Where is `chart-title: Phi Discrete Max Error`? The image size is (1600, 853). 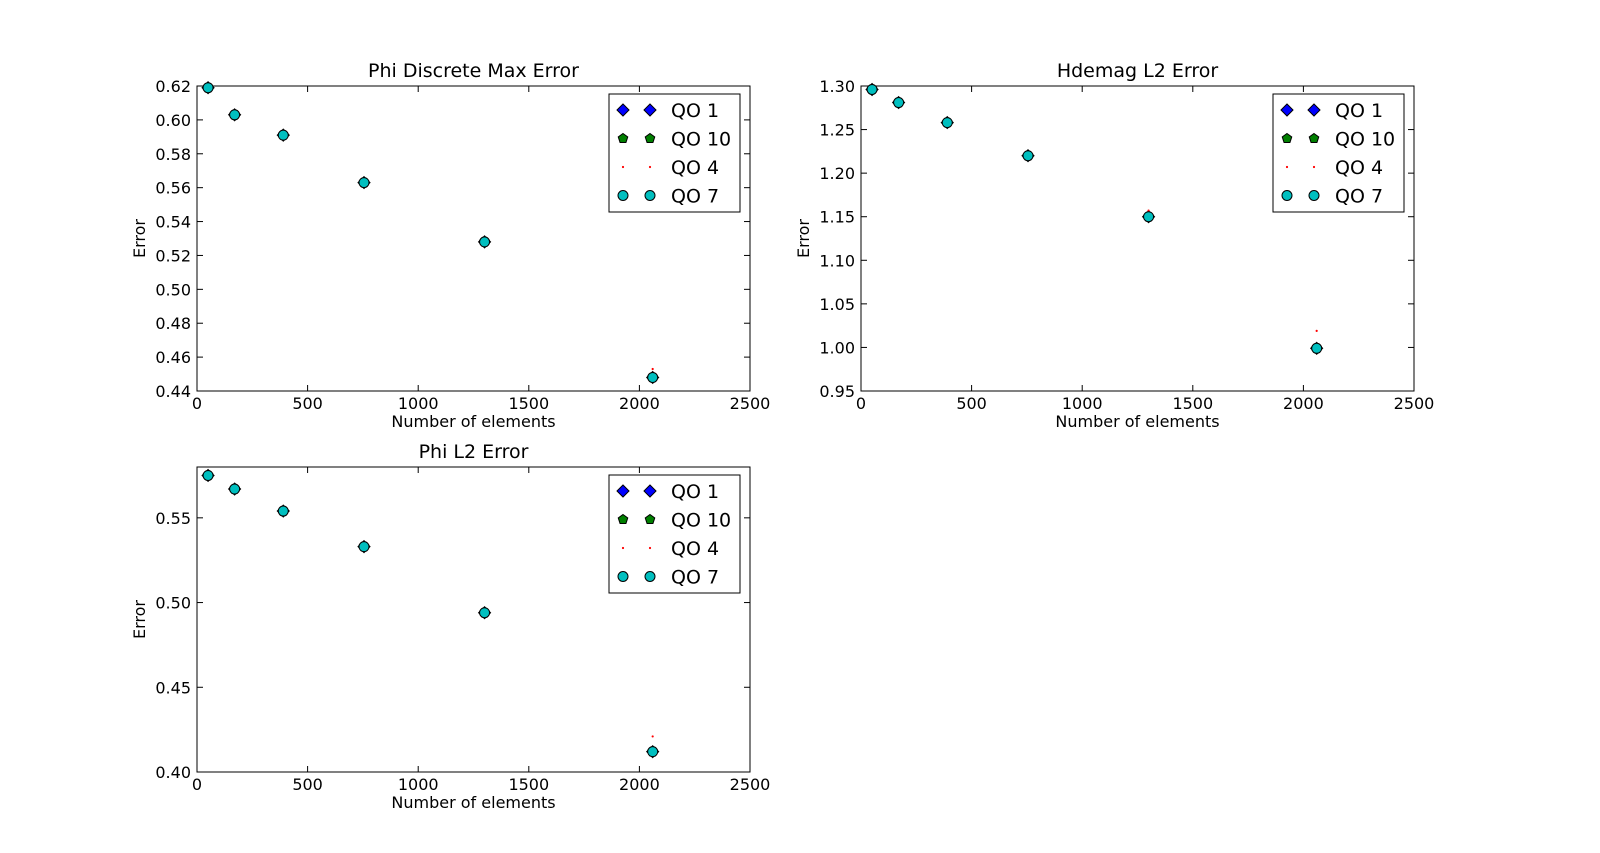
chart-title: Phi Discrete Max Error is located at coordinates (473, 71).